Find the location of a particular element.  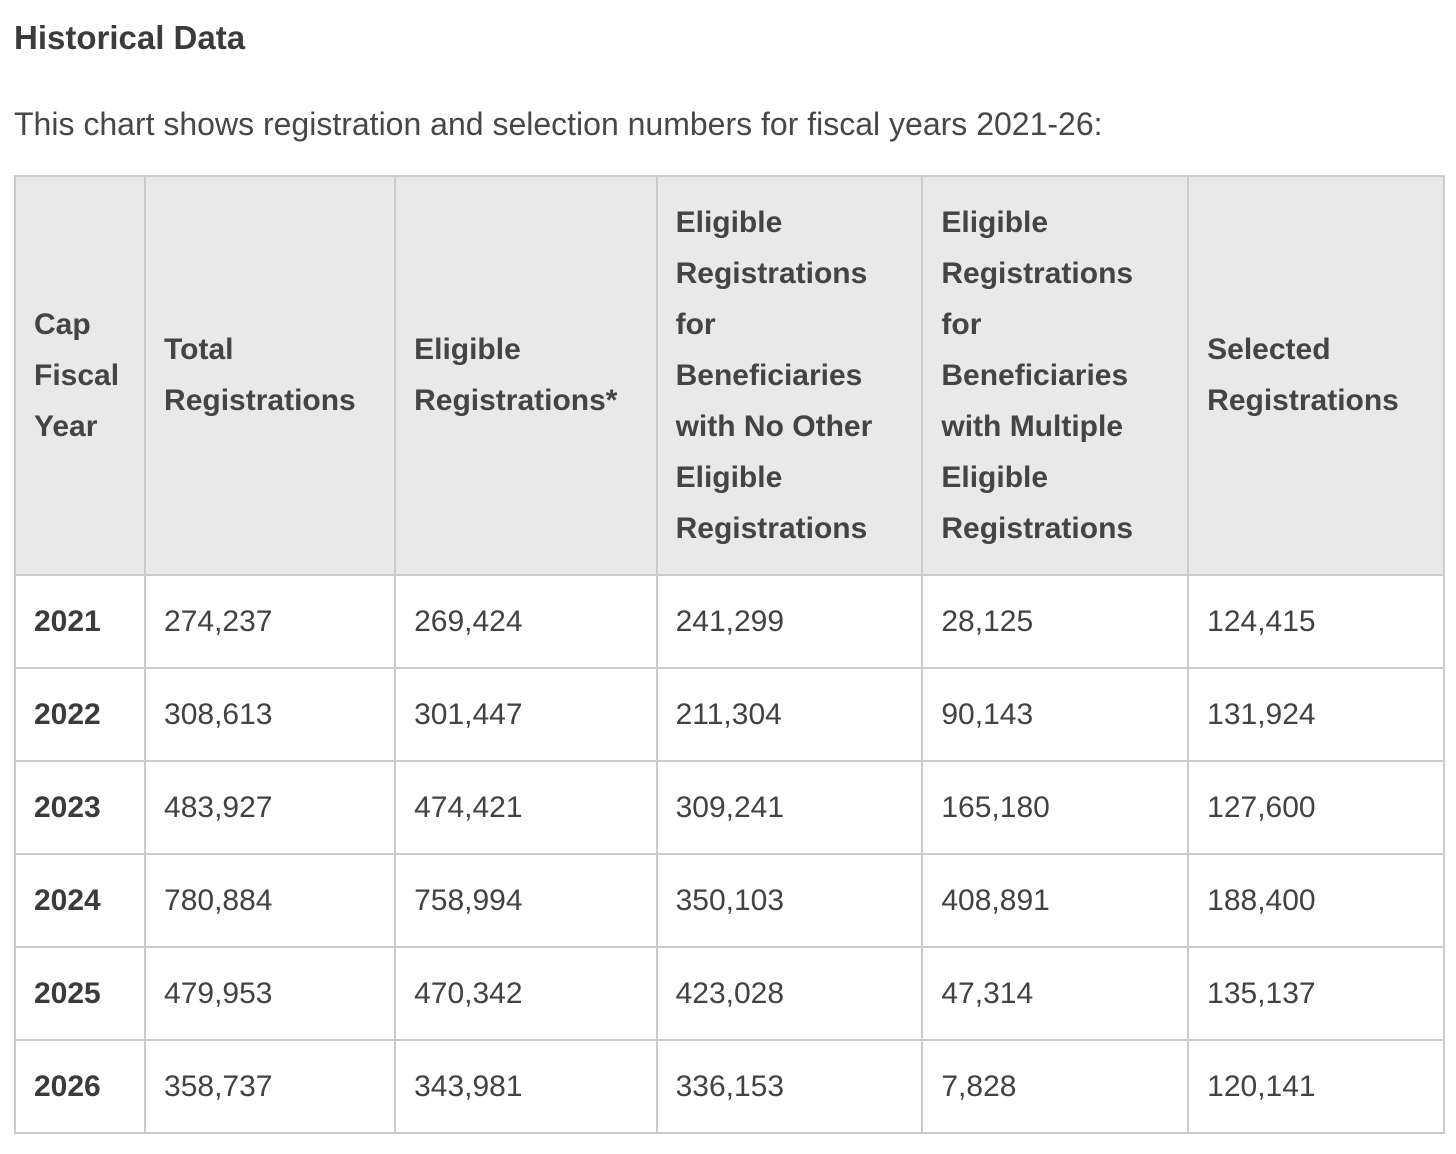

eligible-registrations-cell: 301,447 is located at coordinates (526, 714).